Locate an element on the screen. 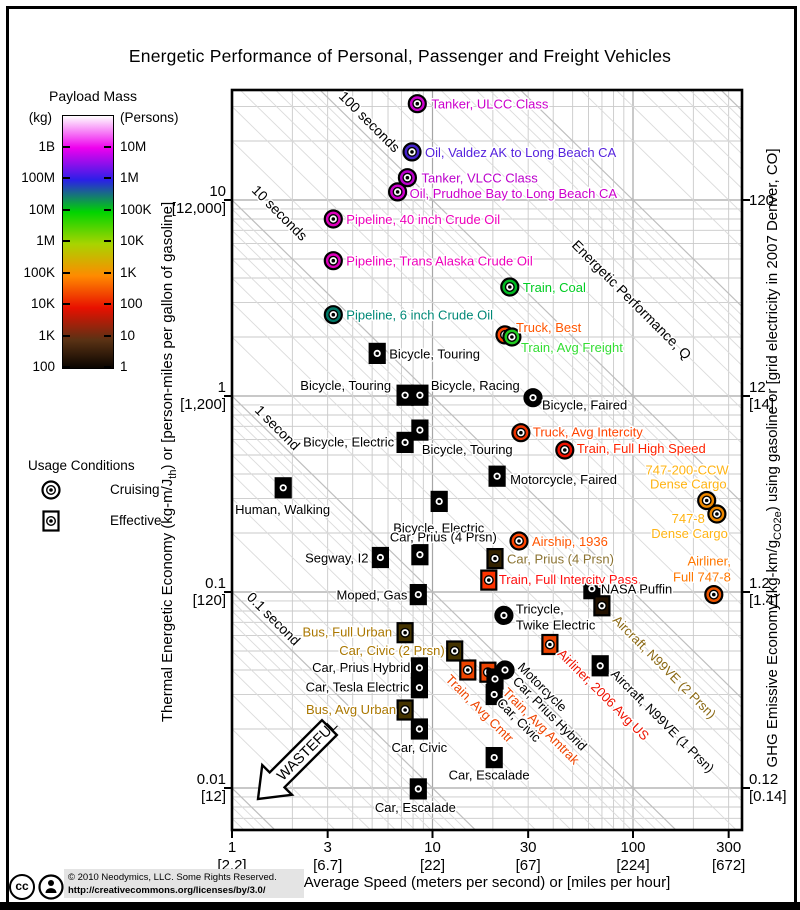 This screenshot has height=910, width=800. usage-item-label: Cruising is located at coordinates (135, 489).